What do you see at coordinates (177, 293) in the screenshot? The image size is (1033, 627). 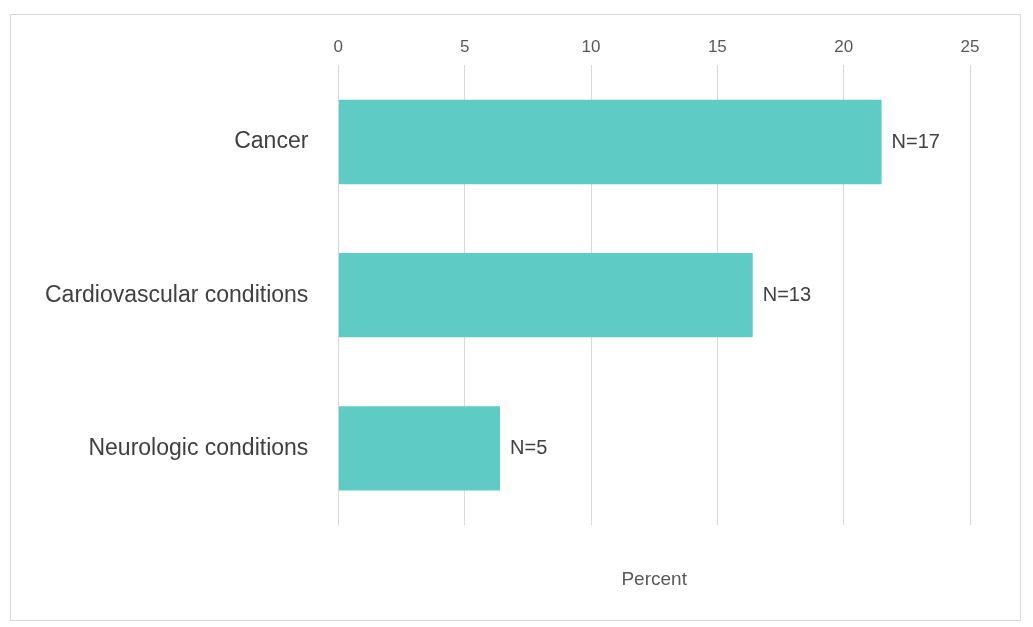 I see `y-tick-label: Cardiovascular conditions` at bounding box center [177, 293].